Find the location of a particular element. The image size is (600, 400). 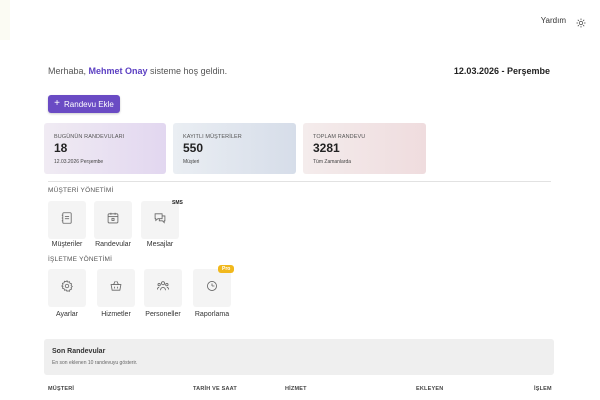

services-label: Hizmetler is located at coordinates (116, 314).